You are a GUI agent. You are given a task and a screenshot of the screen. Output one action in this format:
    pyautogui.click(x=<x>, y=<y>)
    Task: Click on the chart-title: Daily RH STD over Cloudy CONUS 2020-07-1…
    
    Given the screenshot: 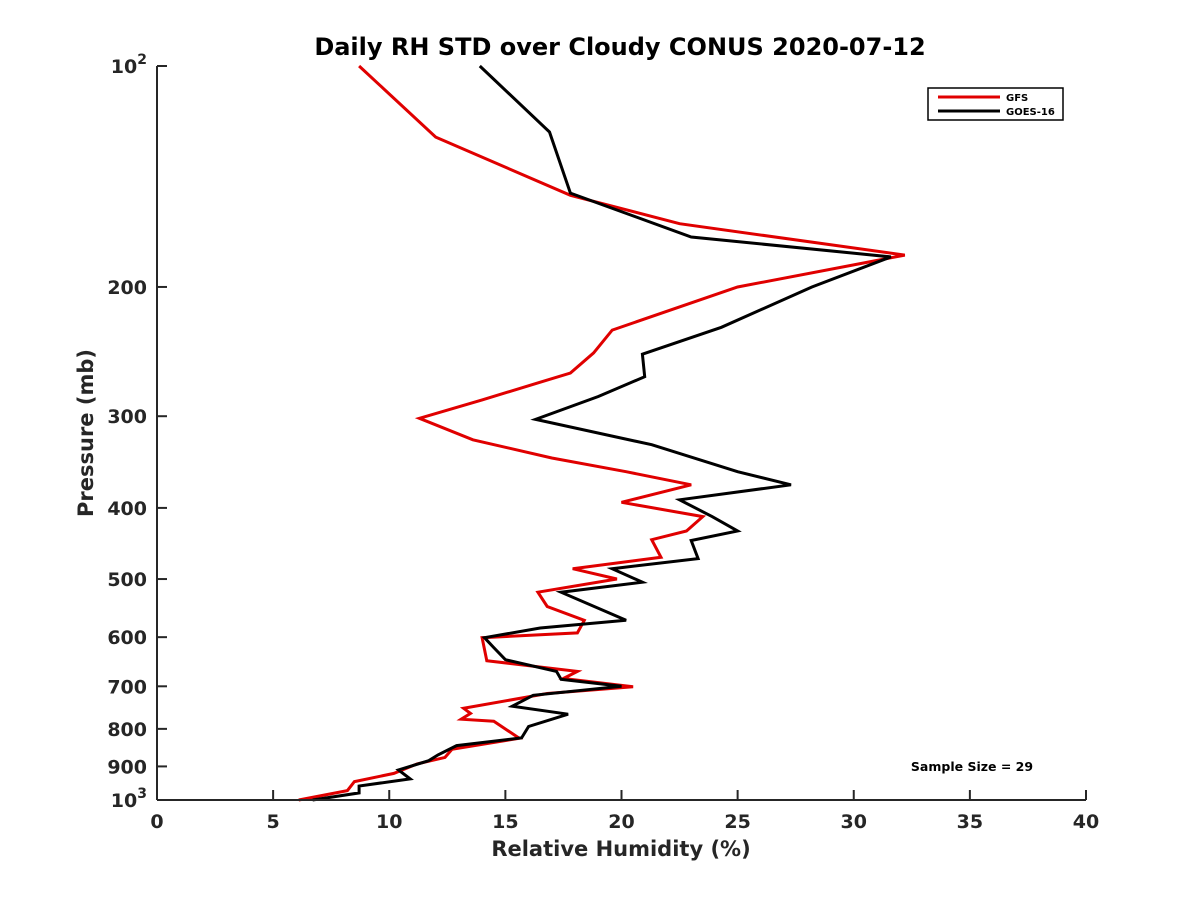 What is the action you would take?
    pyautogui.click(x=619, y=47)
    